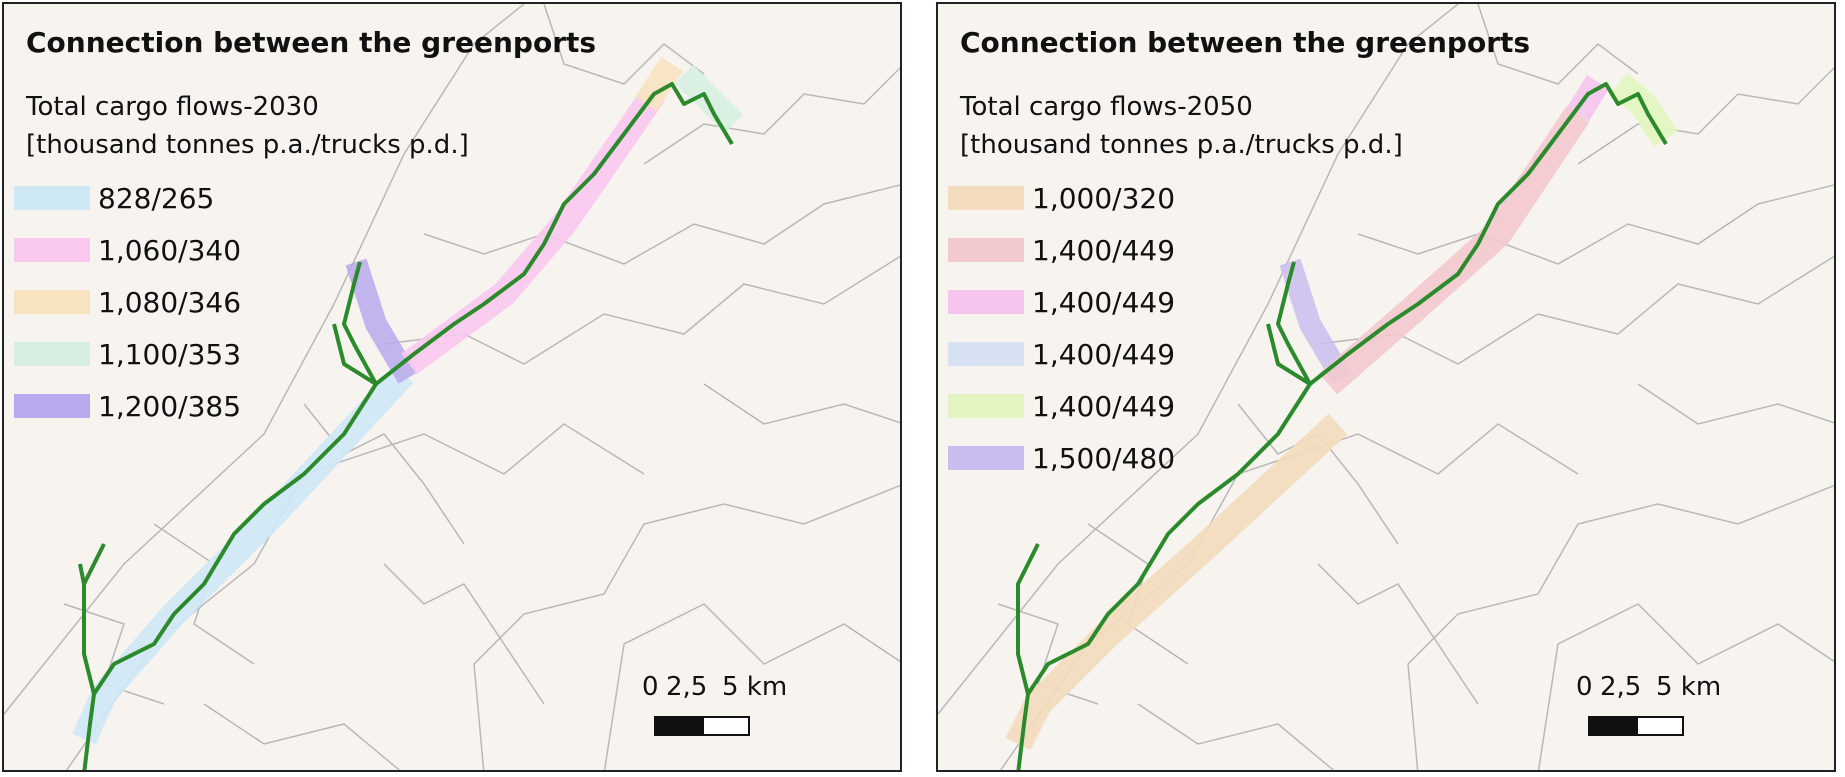 The height and width of the screenshot is (777, 1845). What do you see at coordinates (1588, 98) in the screenshot?
I see `flow-band-1400-pink` at bounding box center [1588, 98].